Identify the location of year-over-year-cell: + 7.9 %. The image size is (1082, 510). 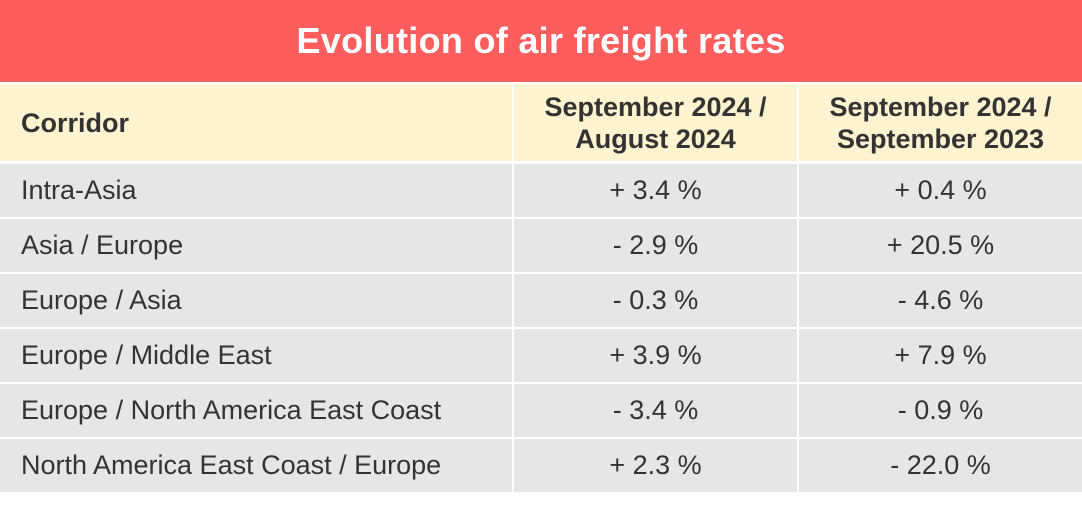
(940, 355).